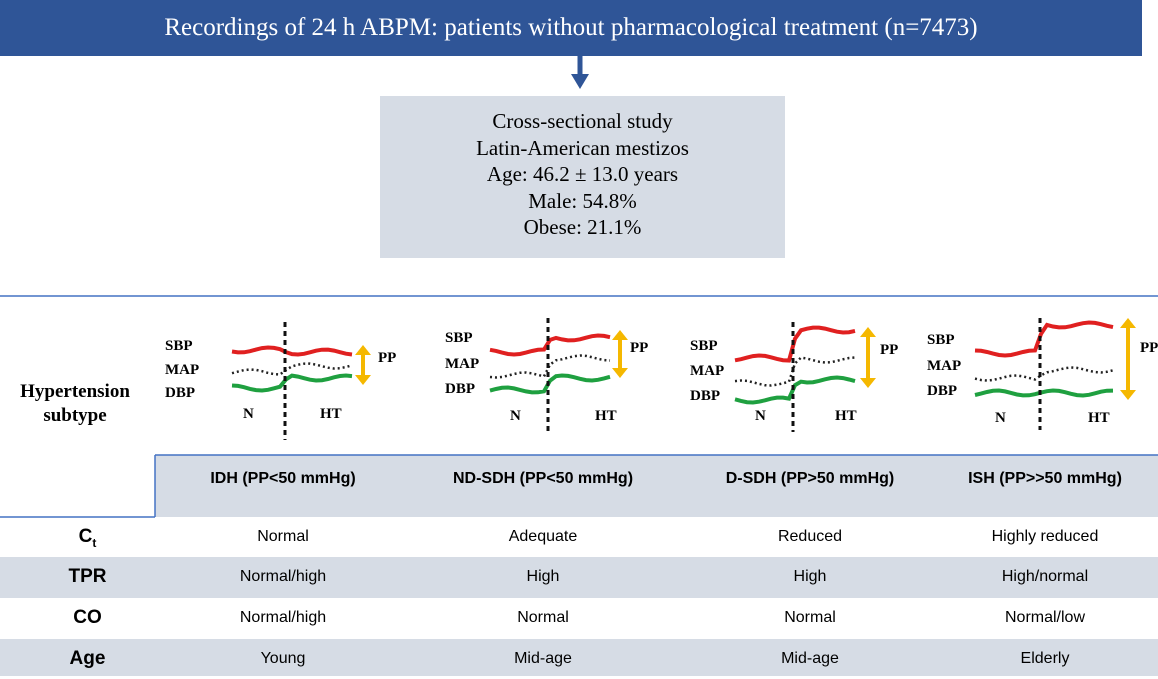 The width and height of the screenshot is (1158, 679). What do you see at coordinates (810, 478) in the screenshot?
I see `column-header: D-SDH (PP>50 mmHg)` at bounding box center [810, 478].